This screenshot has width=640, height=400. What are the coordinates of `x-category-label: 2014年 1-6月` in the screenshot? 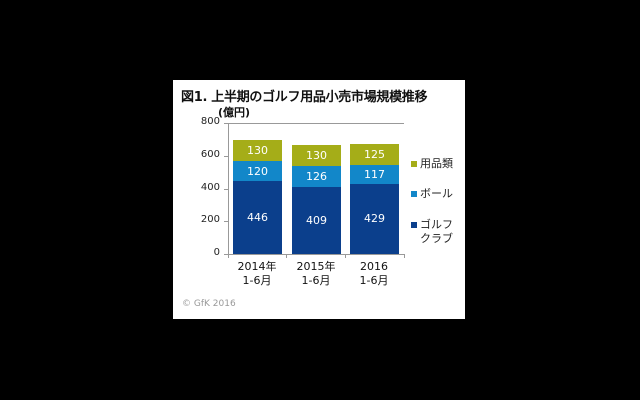 It's located at (257, 274).